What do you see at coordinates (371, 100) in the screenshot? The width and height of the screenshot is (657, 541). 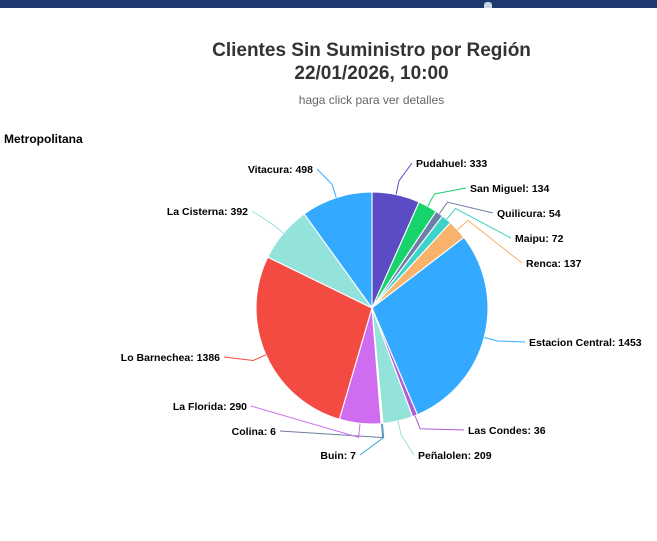 I see `chart-subtitle: haga click para ver detalles` at bounding box center [371, 100].